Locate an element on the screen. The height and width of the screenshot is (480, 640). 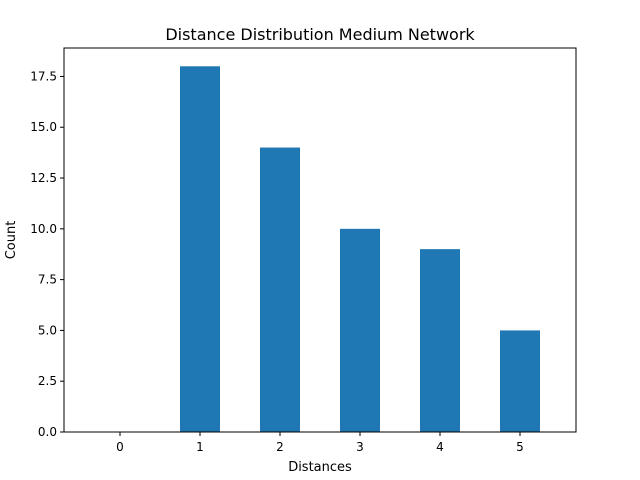
y-tick-label: 5.0 is located at coordinates (47, 330).